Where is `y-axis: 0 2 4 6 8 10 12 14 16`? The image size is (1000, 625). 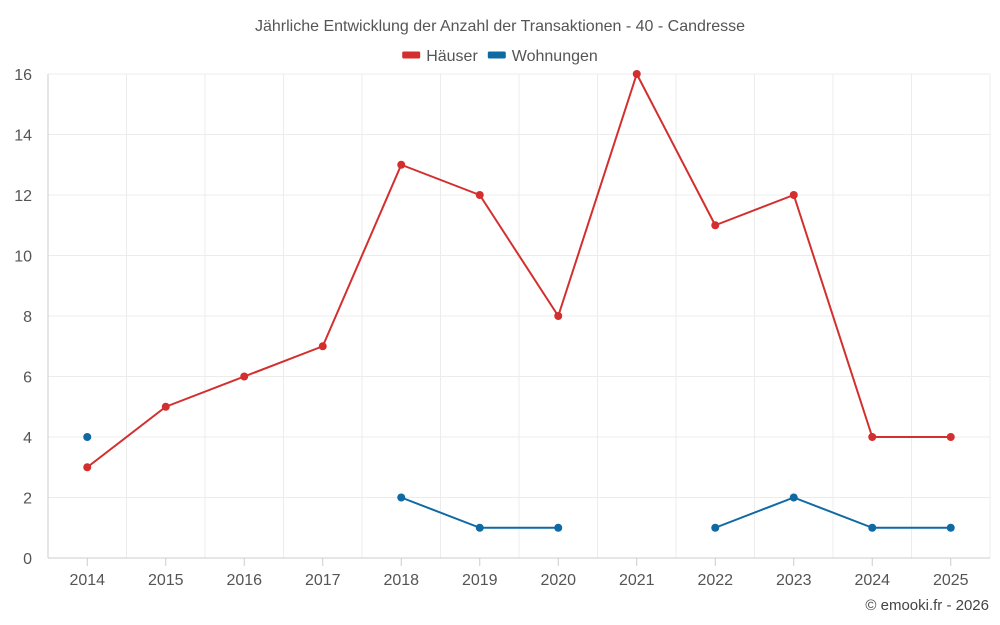
y-axis: 0 2 4 6 8 10 12 14 16 is located at coordinates (23, 317).